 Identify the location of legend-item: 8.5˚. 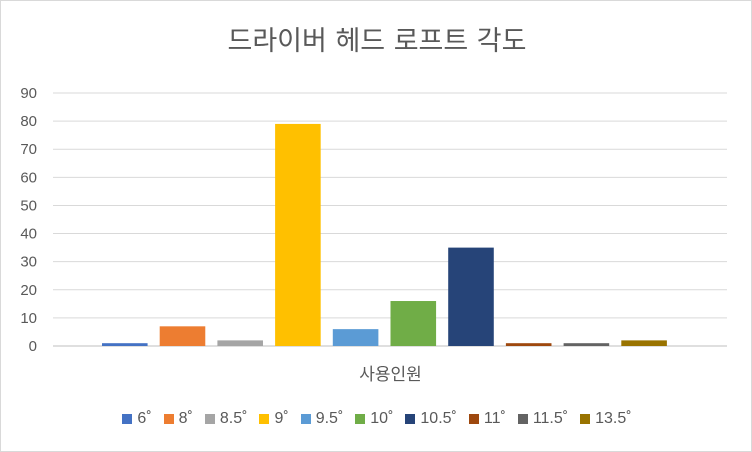
(226, 419).